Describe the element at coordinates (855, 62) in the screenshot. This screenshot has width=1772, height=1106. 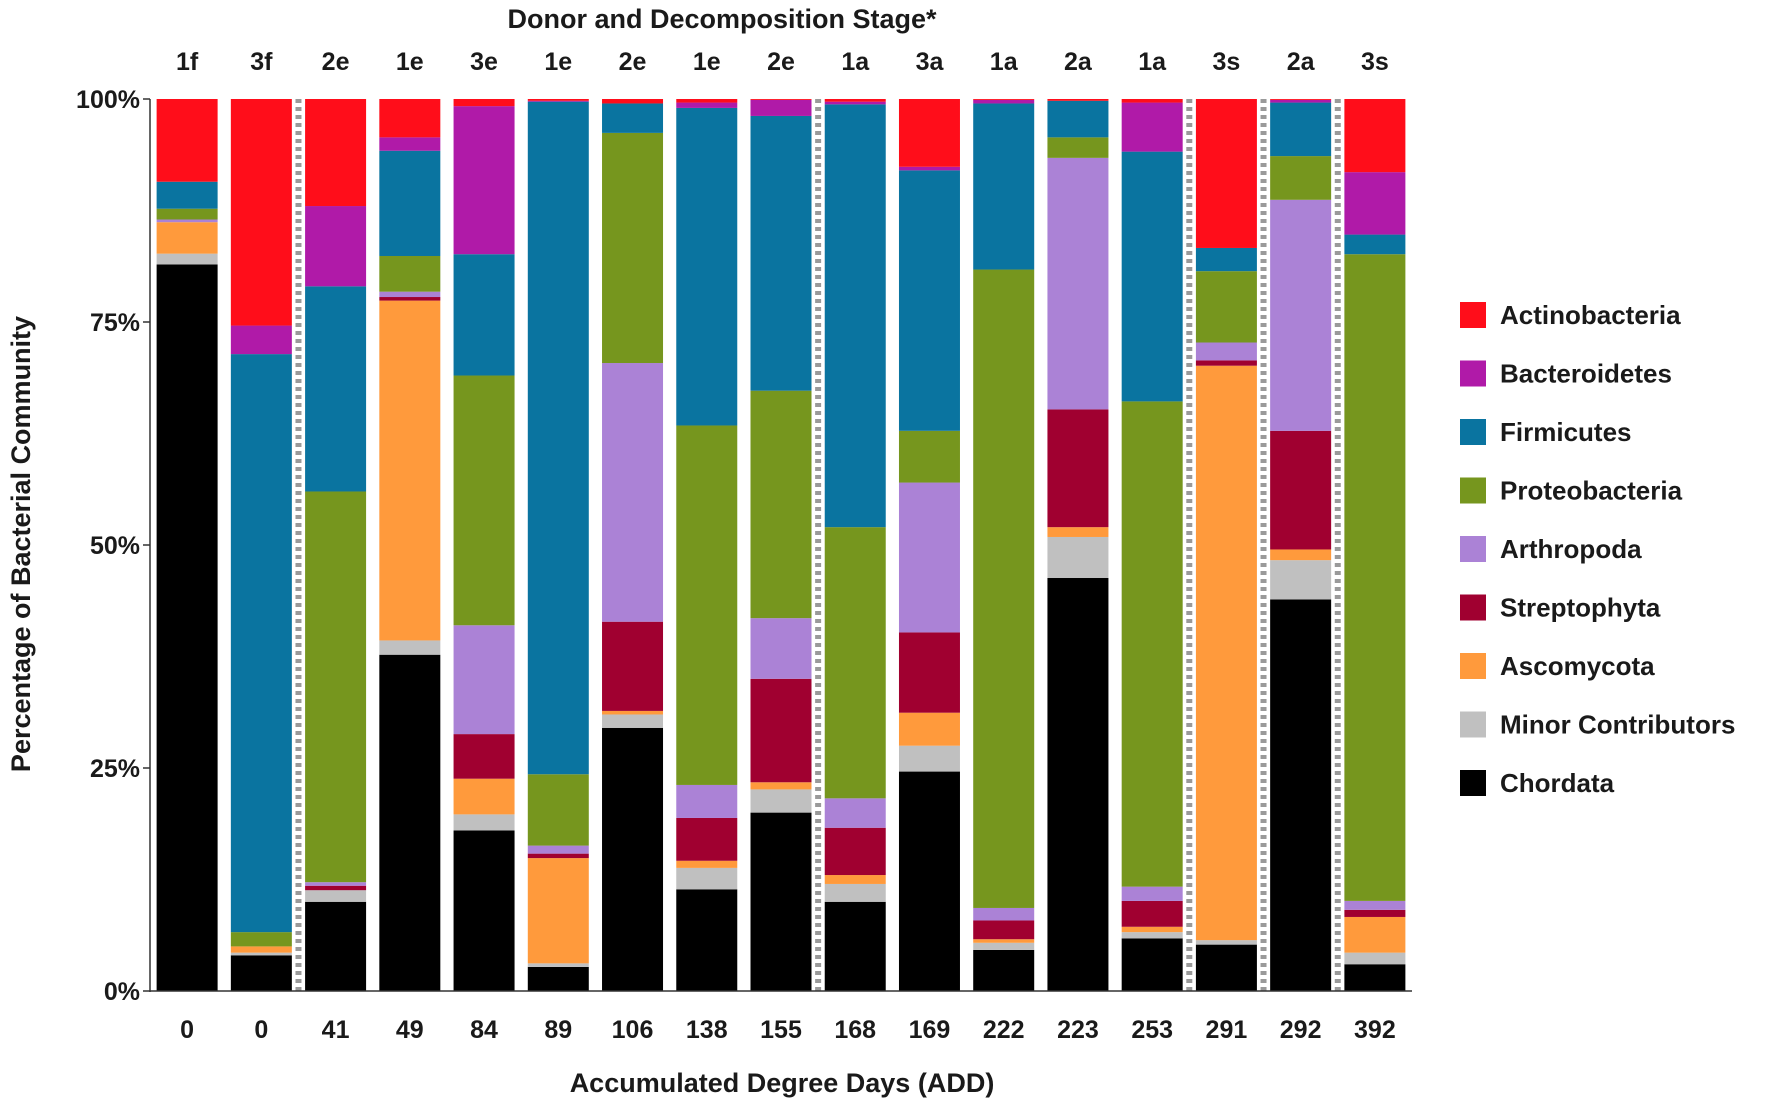
I see `stage-label-9: 1a` at that location.